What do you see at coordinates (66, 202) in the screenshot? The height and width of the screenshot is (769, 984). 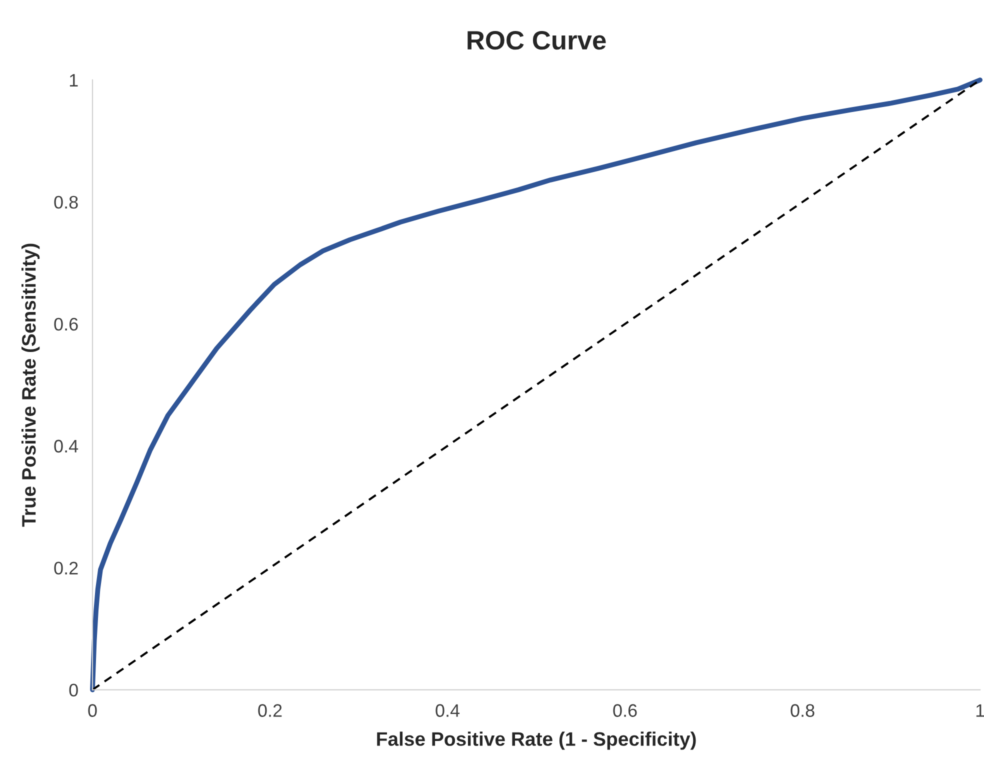 I see `y-tick-label: 0.8` at bounding box center [66, 202].